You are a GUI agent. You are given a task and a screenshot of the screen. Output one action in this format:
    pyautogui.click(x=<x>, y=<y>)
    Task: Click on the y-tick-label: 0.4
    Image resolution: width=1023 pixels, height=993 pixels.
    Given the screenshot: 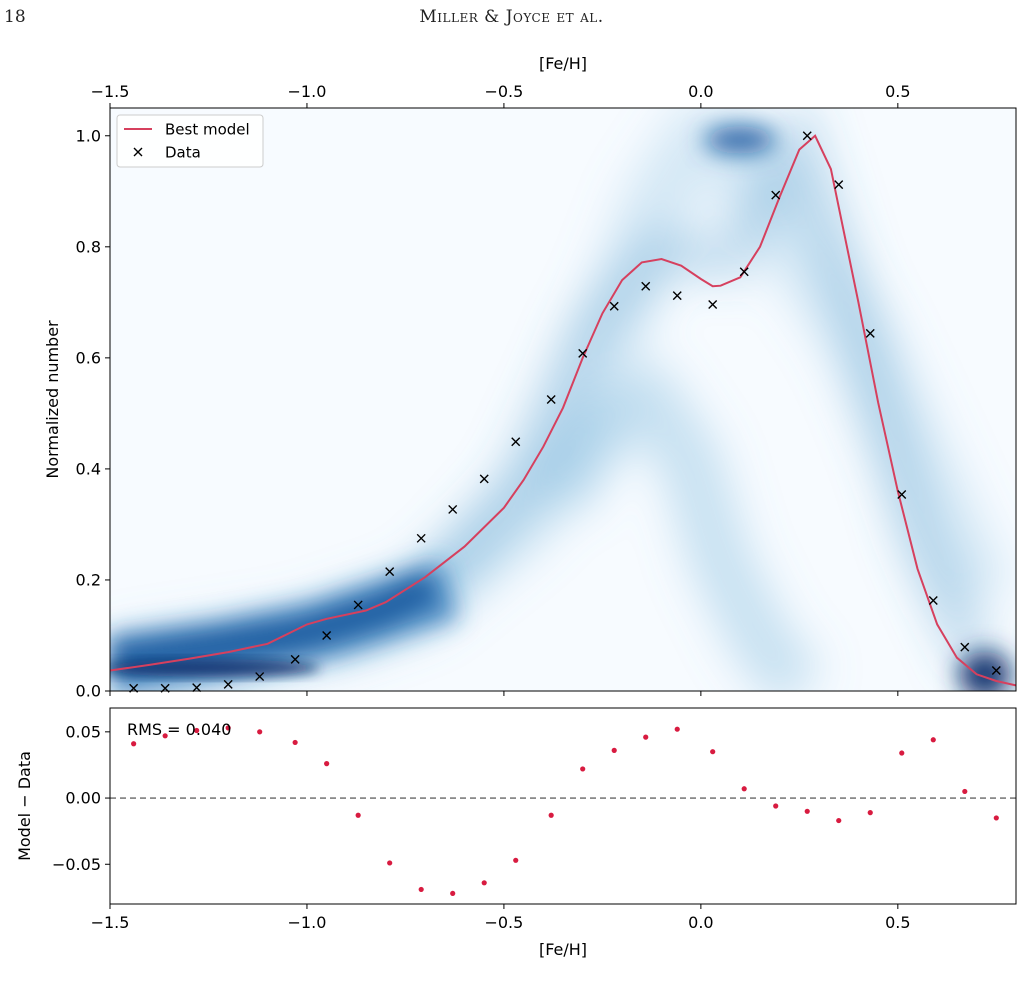 What is the action you would take?
    pyautogui.click(x=88, y=468)
    